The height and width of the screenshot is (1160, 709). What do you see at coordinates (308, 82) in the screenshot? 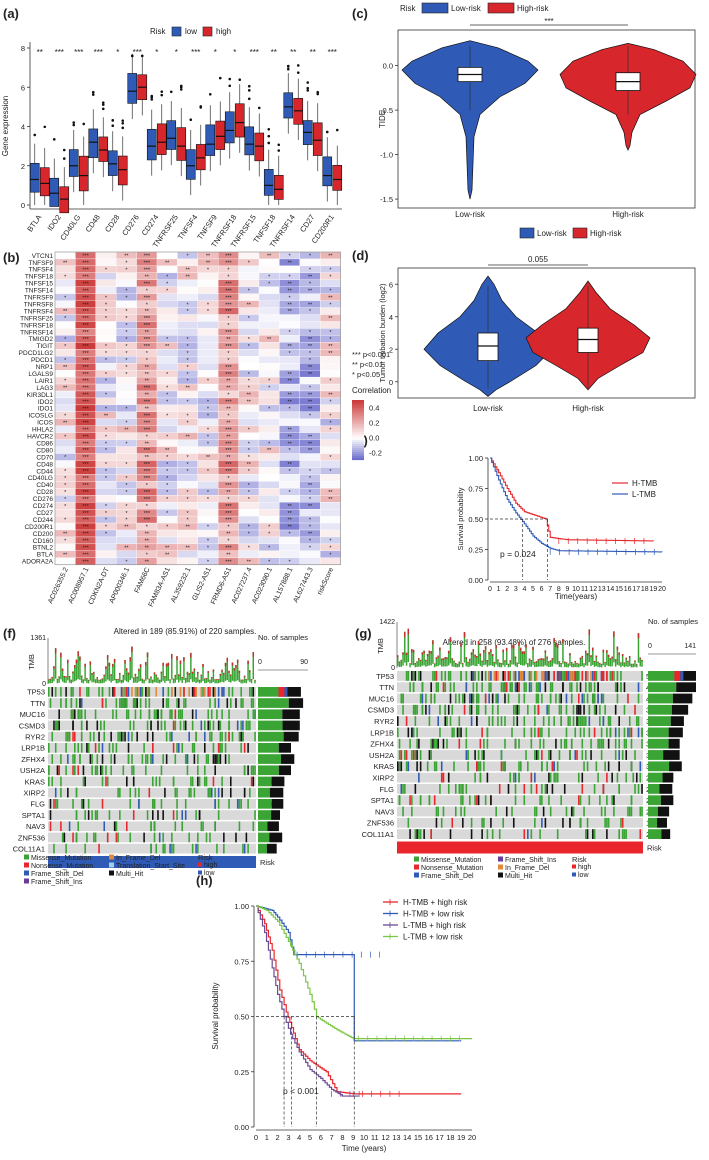
I see `outlier-point` at bounding box center [308, 82].